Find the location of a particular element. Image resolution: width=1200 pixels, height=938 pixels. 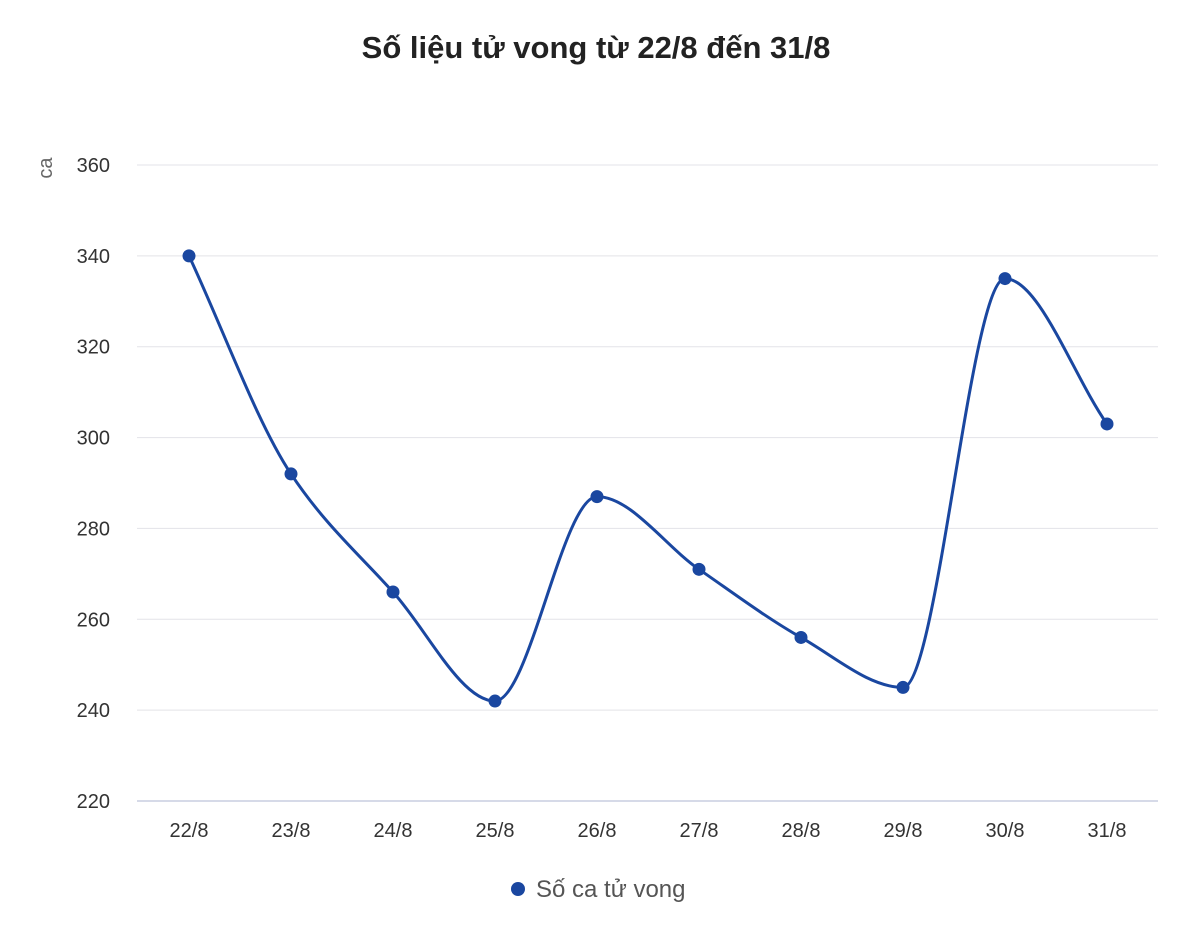

y-tick-label: 300 is located at coordinates (93, 439).